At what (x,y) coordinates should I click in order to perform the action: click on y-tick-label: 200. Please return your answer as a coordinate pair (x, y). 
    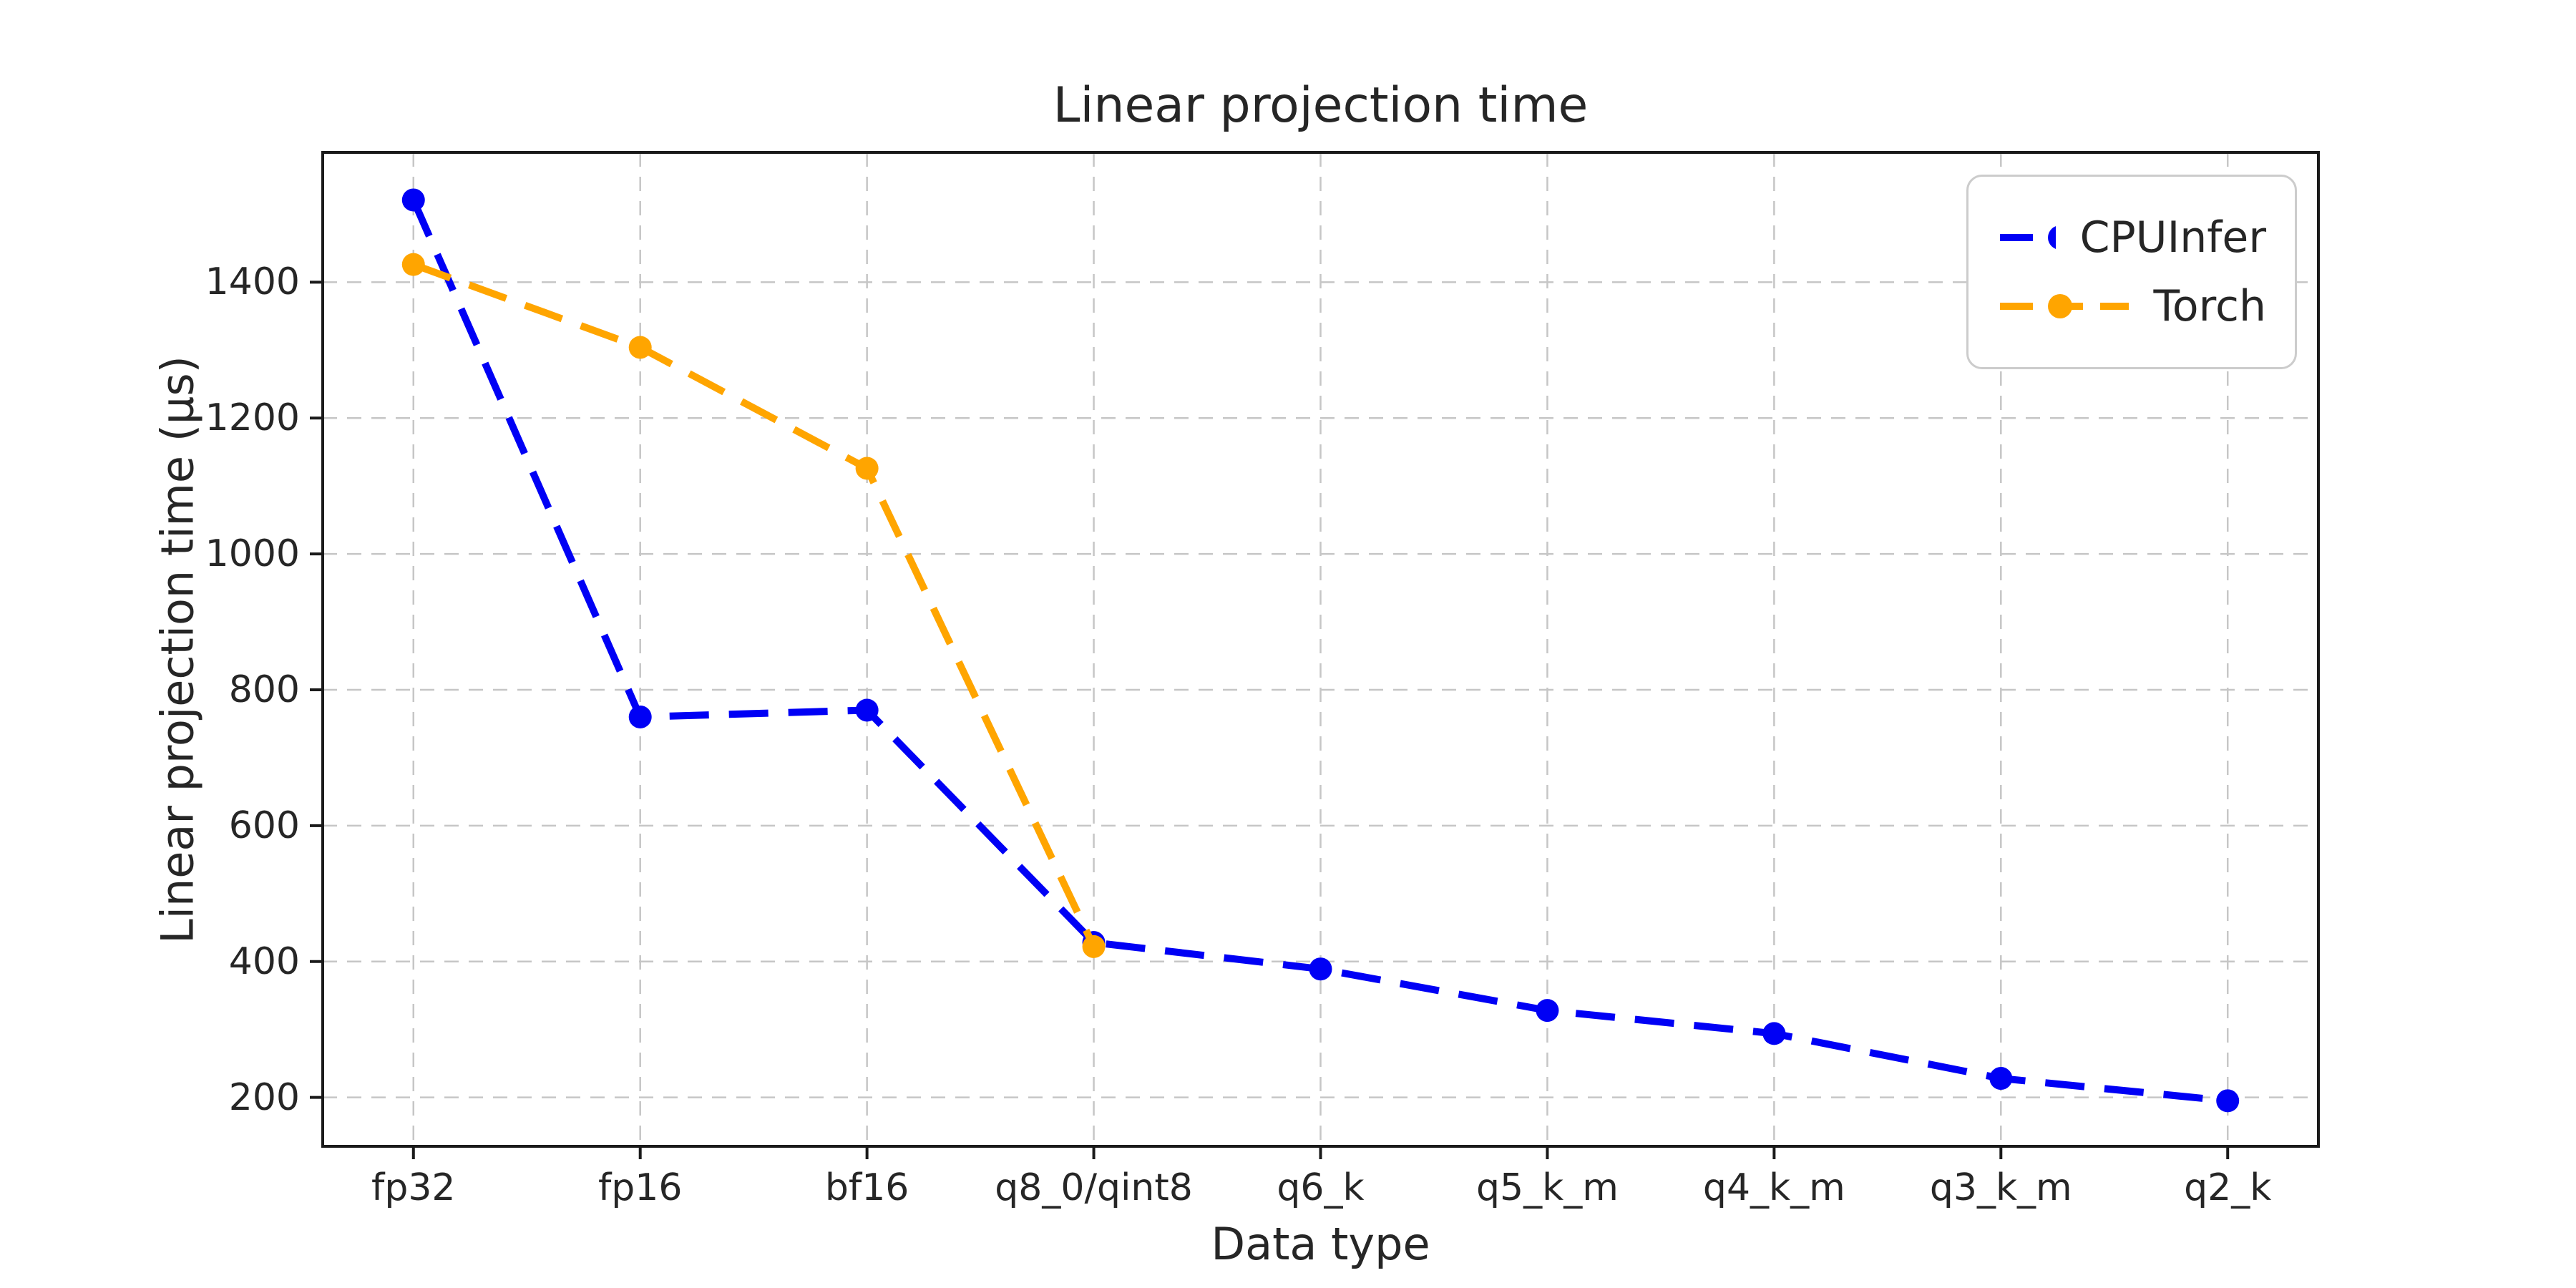
    Looking at the image, I should click on (264, 1097).